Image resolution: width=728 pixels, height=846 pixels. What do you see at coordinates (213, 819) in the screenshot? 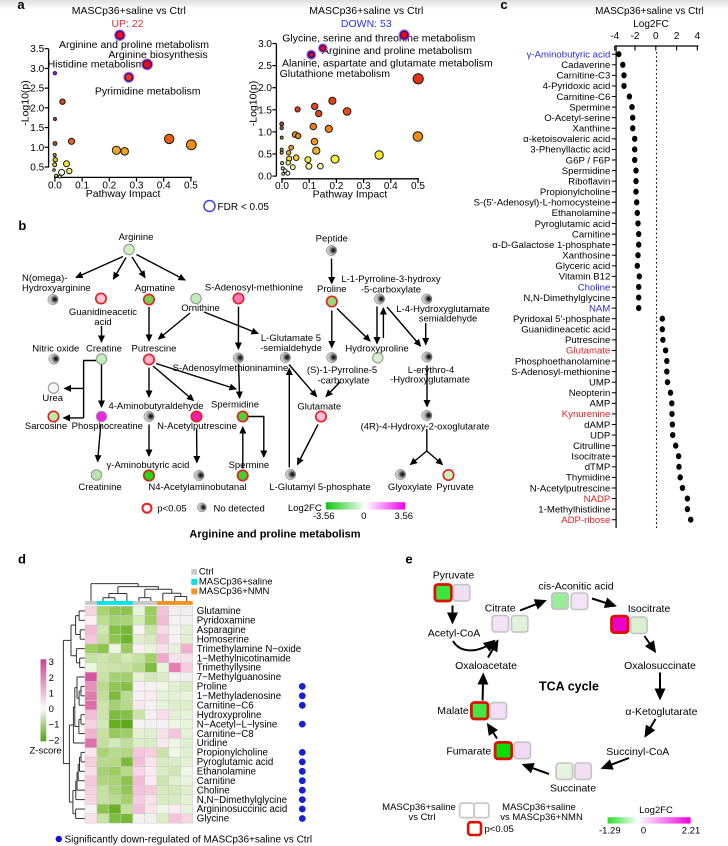
I see `svg-text: Glycine` at bounding box center [213, 819].